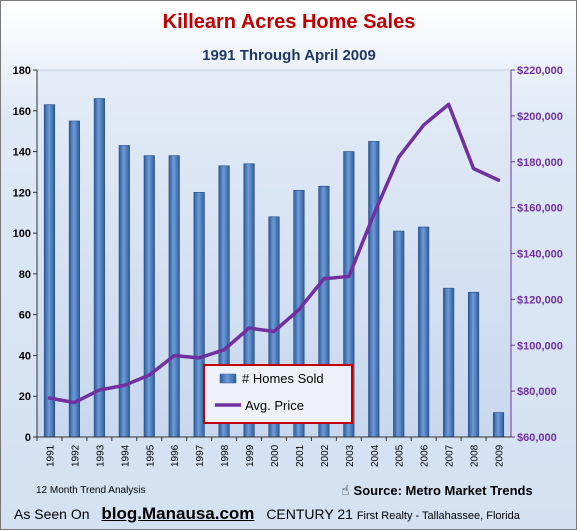 The image size is (577, 531). What do you see at coordinates (199, 358) in the screenshot?
I see `price-point-1997` at bounding box center [199, 358].